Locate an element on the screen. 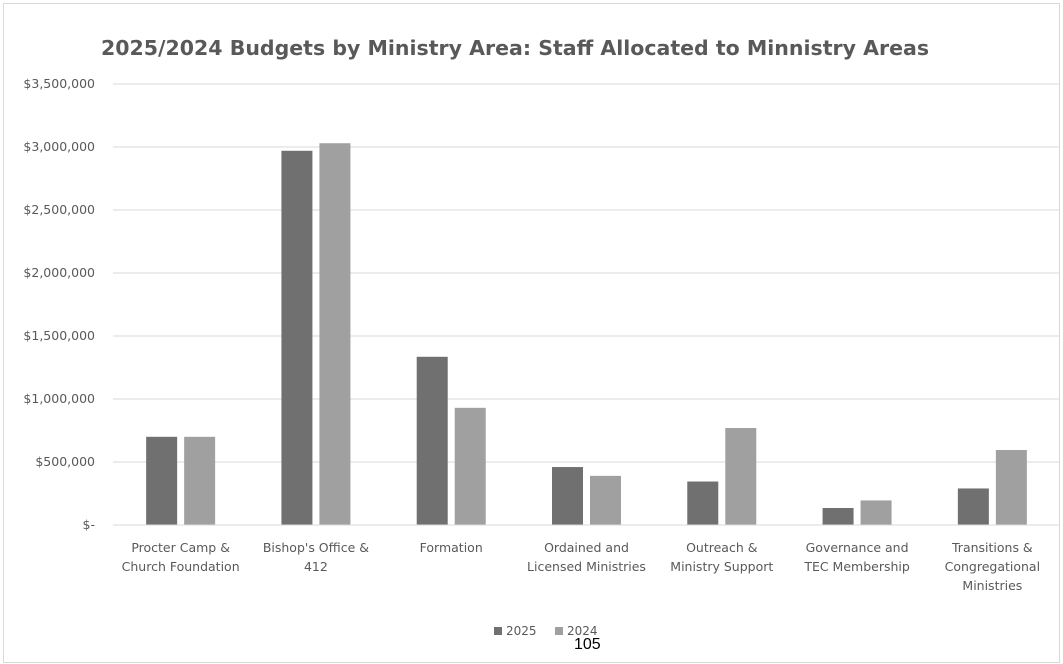 This screenshot has height=664, width=1063. x-category-label: Governance and is located at coordinates (857, 547).